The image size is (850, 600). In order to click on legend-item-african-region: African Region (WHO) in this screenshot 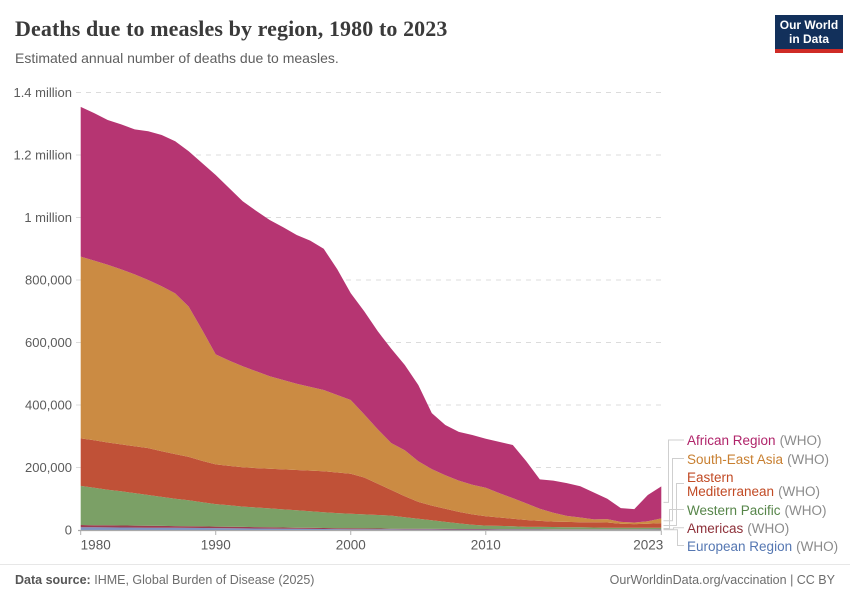, I will do `click(754, 440)`.